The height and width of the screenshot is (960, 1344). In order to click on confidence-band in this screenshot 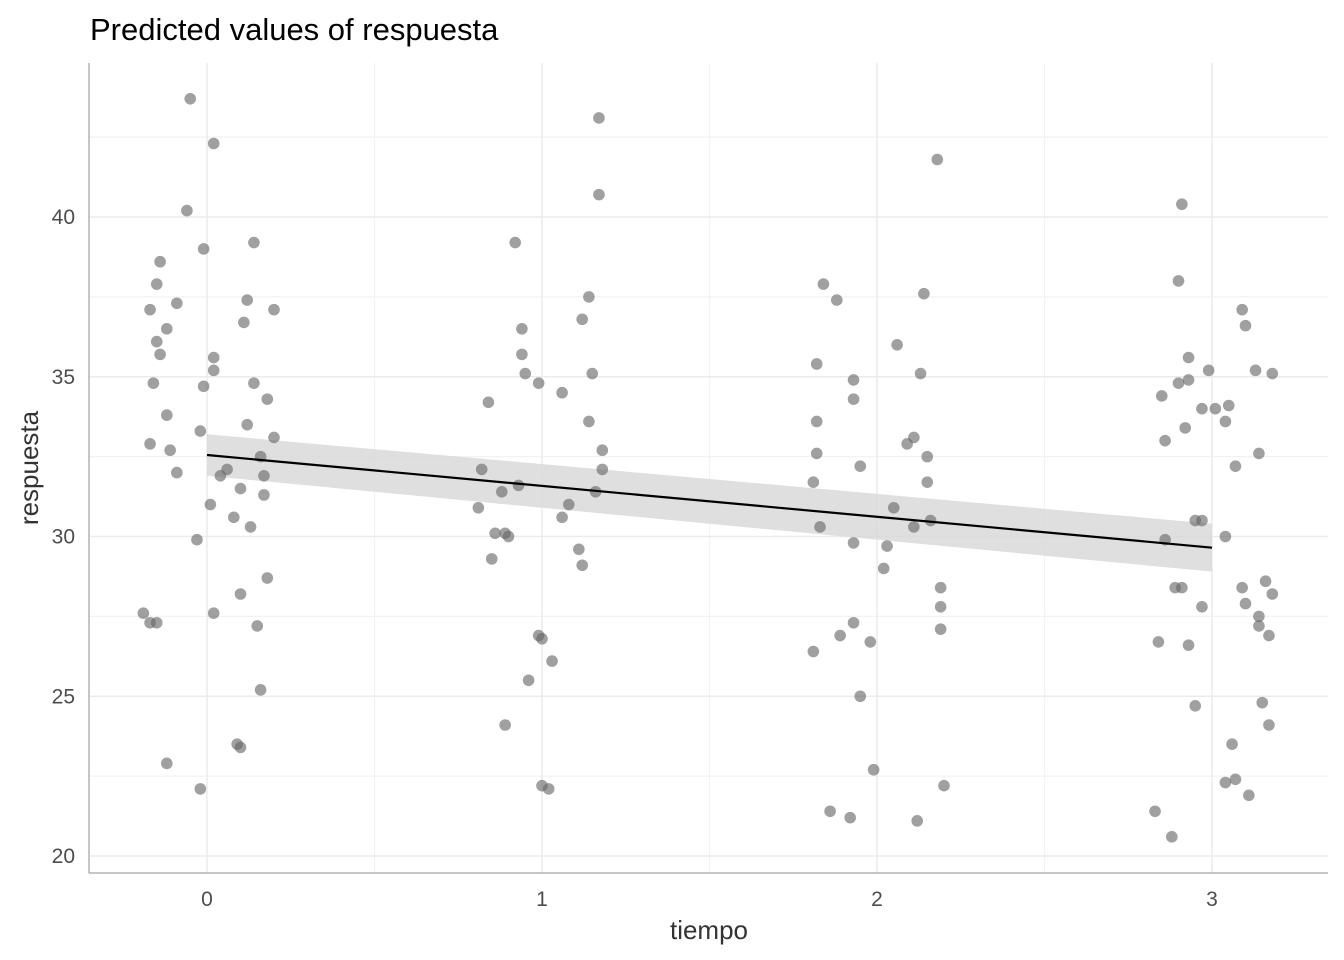, I will do `click(709, 503)`.